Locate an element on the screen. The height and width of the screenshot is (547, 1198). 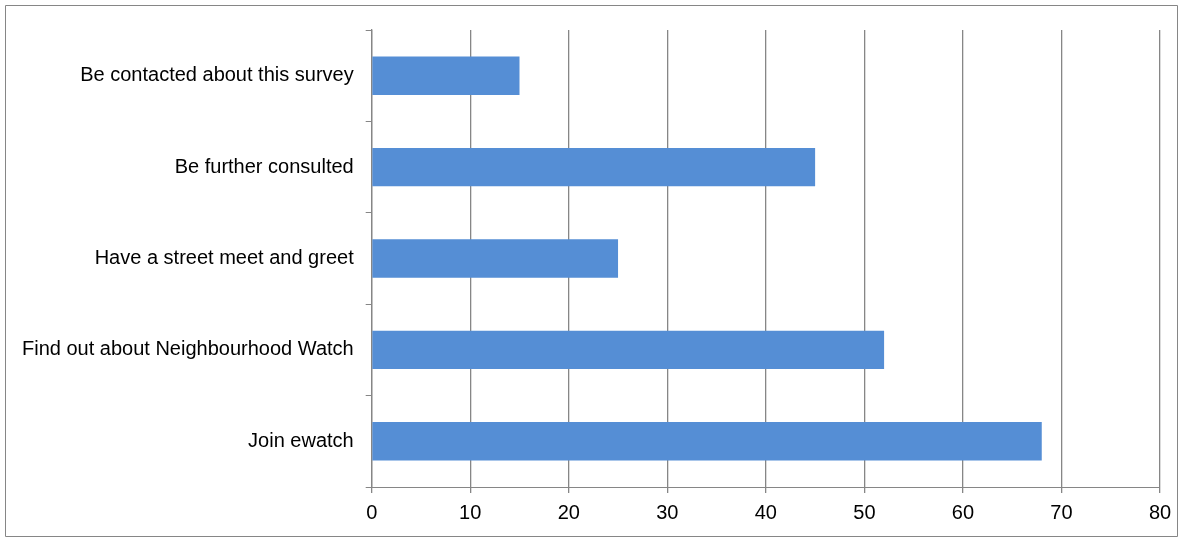
y-tick-label: Have a street meet and greet is located at coordinates (224, 257).